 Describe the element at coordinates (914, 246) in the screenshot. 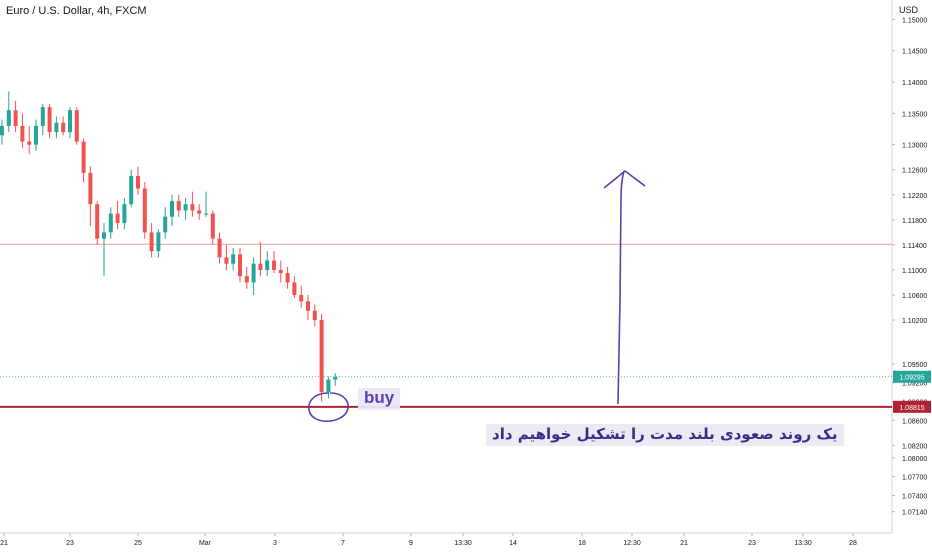

I see `y-tick-label: 1.11400` at that location.